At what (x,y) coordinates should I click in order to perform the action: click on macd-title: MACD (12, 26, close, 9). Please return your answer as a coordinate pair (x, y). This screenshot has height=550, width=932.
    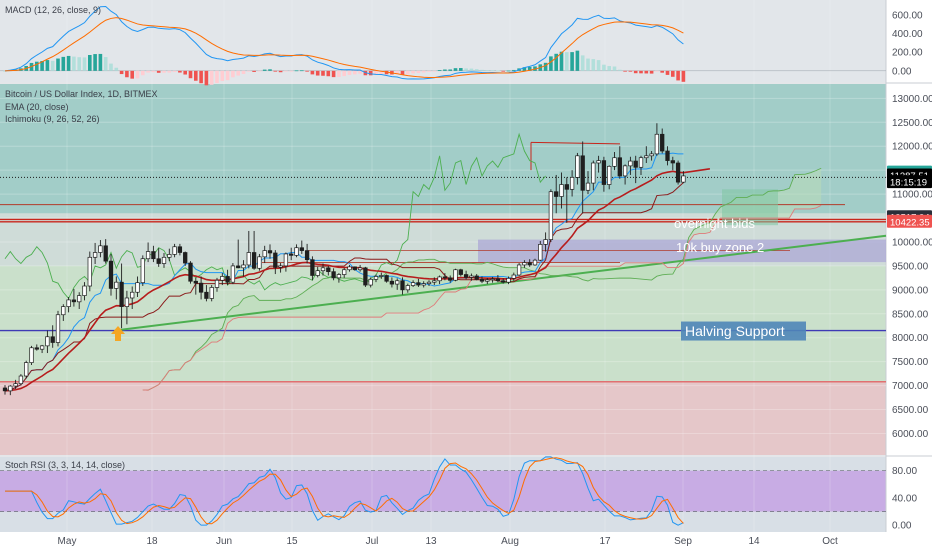
    Looking at the image, I should click on (53, 10).